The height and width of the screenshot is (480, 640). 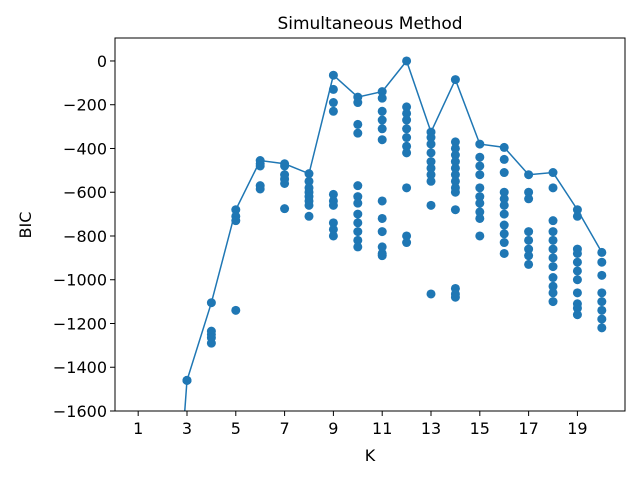 What do you see at coordinates (138, 428) in the screenshot?
I see `x-tick-label: 1` at bounding box center [138, 428].